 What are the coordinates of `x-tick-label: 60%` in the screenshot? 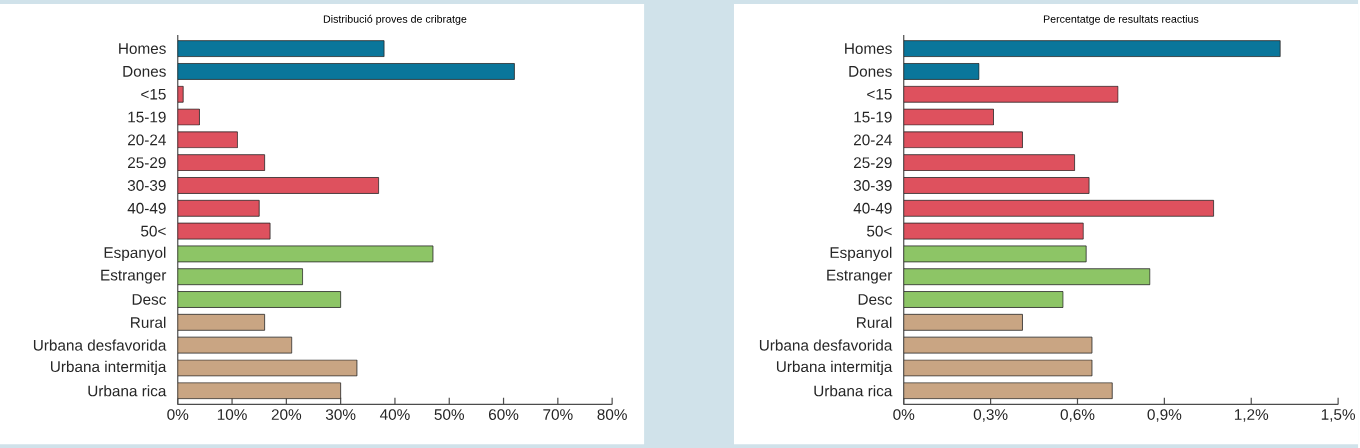 It's located at (503, 414).